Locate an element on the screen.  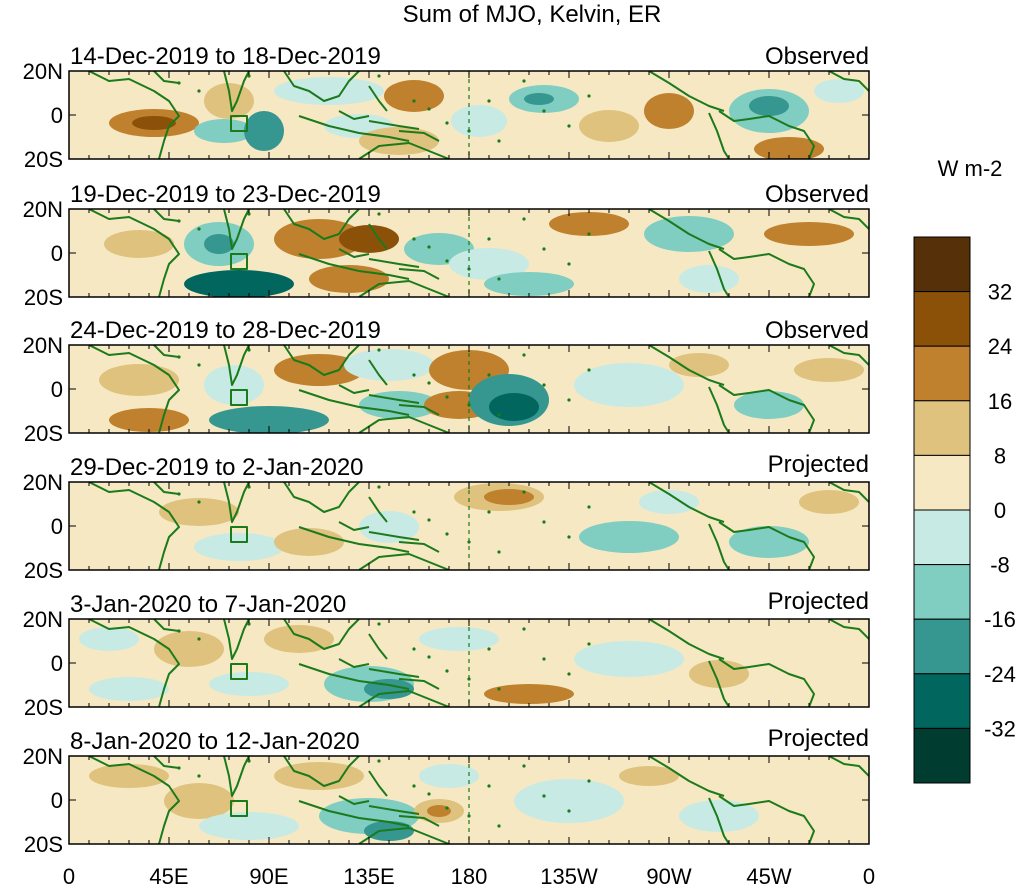
panel-5-lat-label: 20S is located at coordinates (43, 707).